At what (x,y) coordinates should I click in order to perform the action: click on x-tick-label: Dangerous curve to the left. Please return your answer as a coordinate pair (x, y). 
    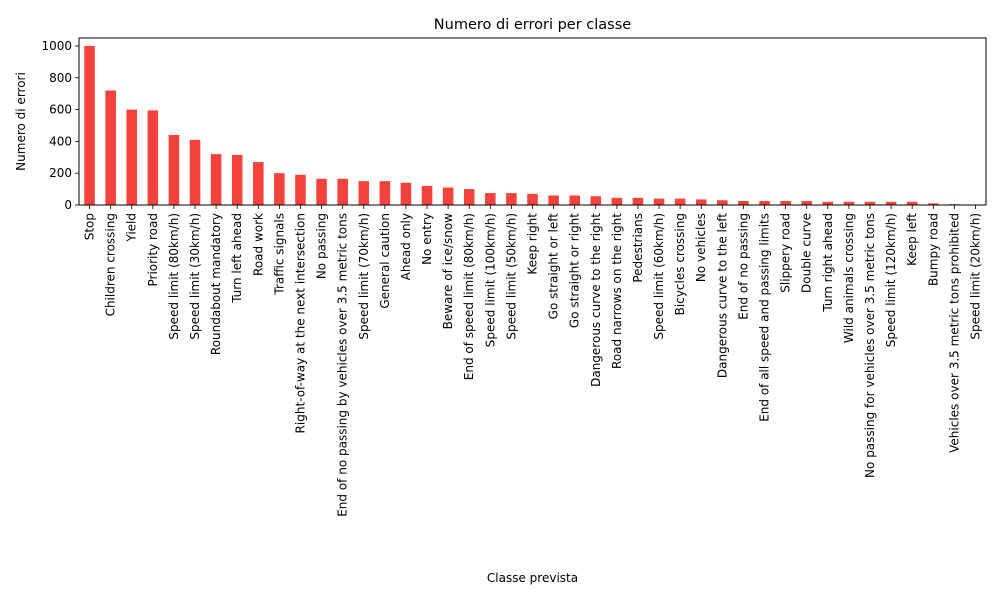
    Looking at the image, I should click on (722, 295).